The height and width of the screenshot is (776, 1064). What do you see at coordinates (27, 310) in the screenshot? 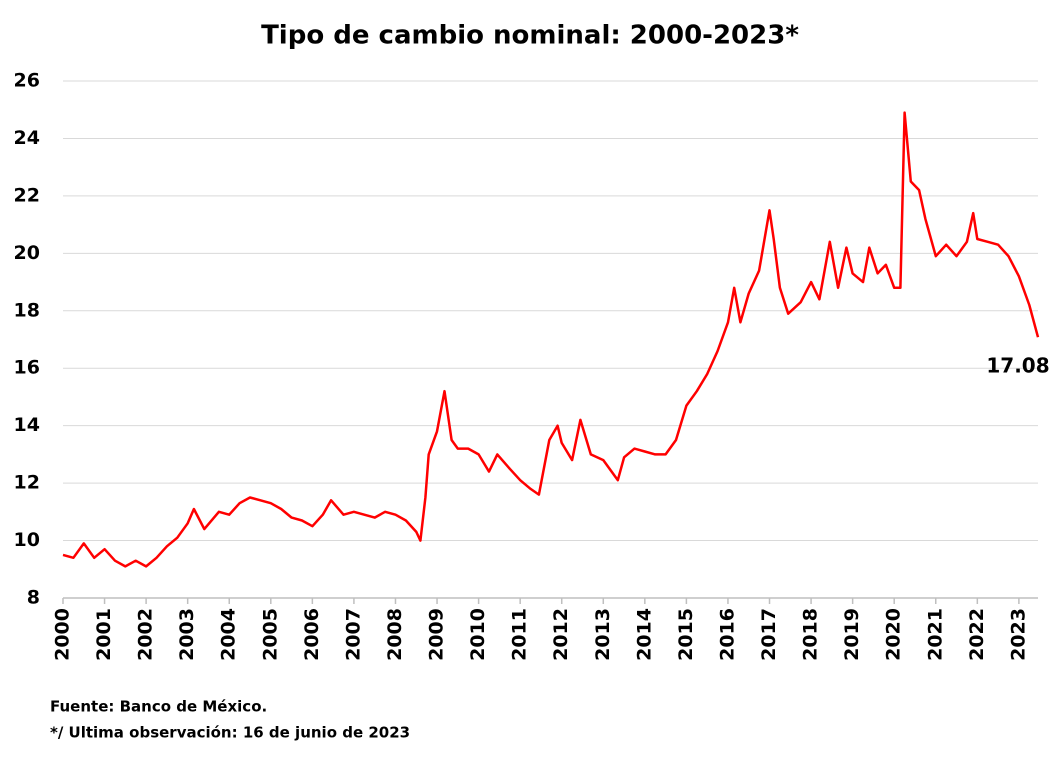
I see `y-tick-label: 18` at bounding box center [27, 310].